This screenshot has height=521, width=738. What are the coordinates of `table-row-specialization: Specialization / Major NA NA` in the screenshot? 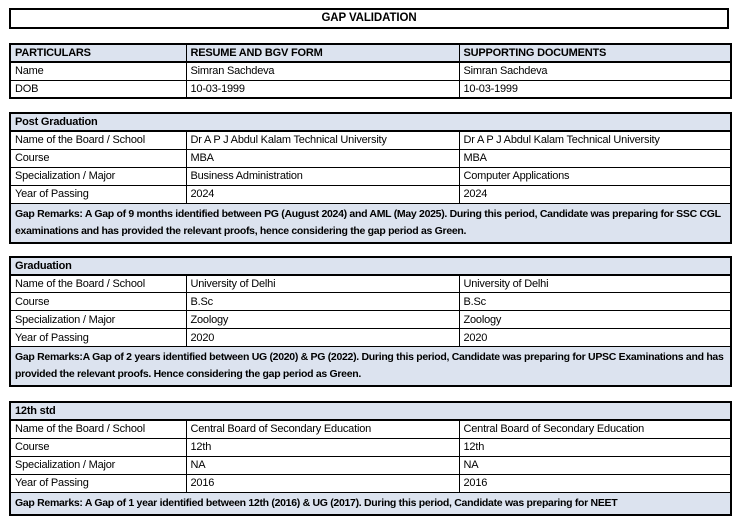 It's located at (370, 465).